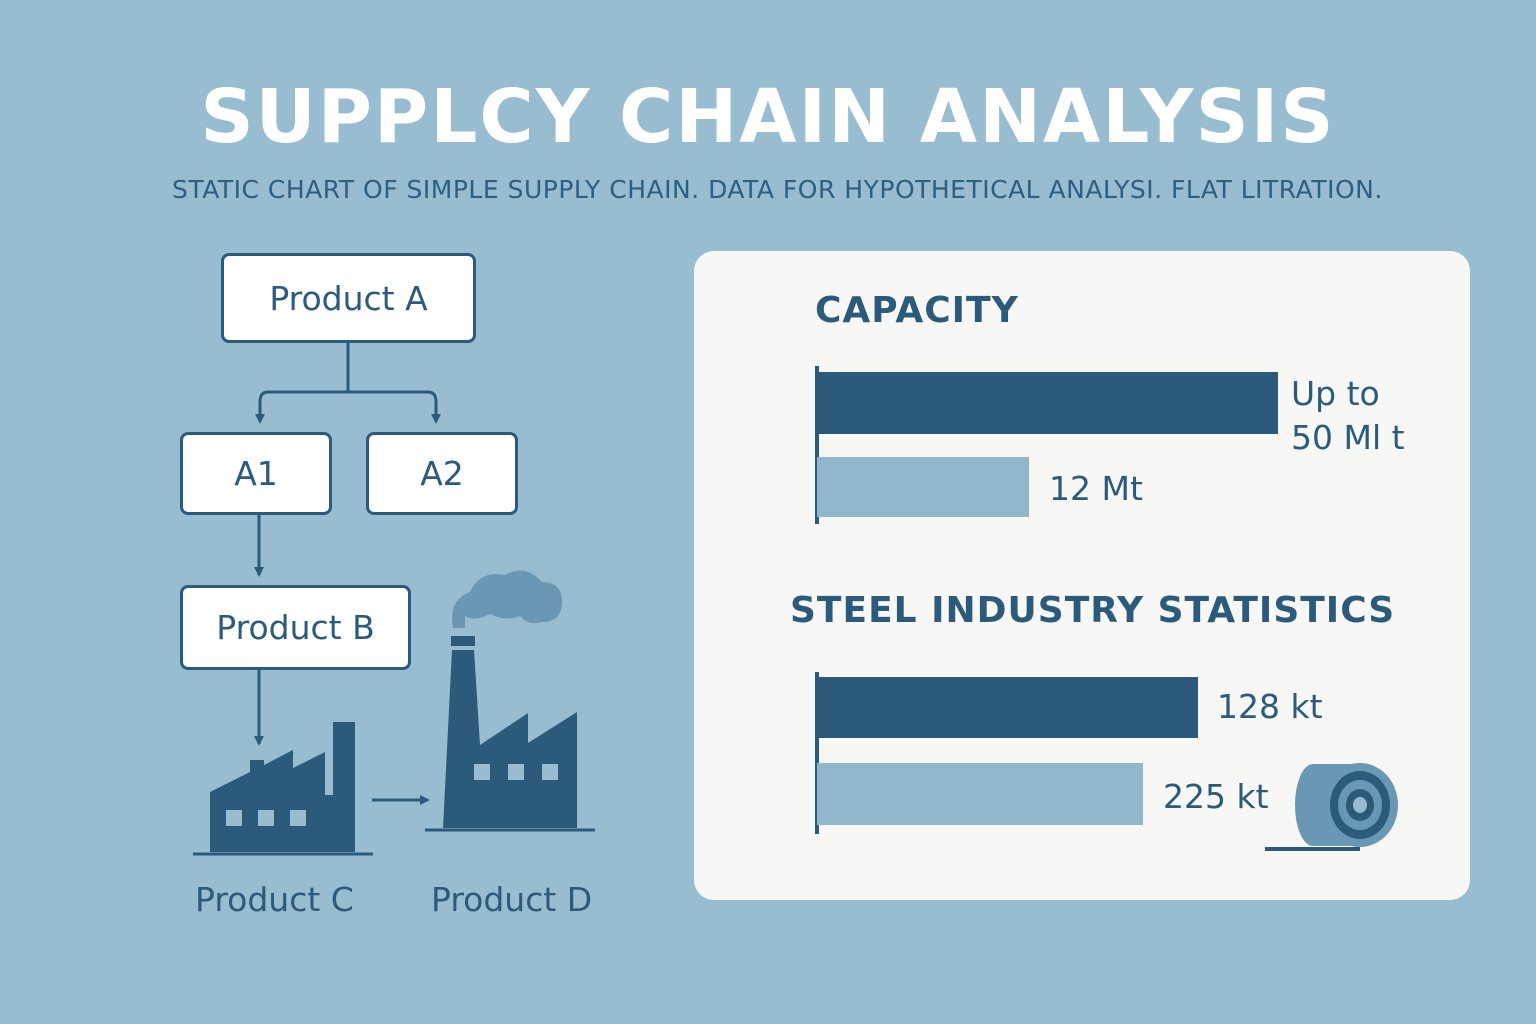 This screenshot has height=1024, width=1536. What do you see at coordinates (262, 407) in the screenshot?
I see `arrow-to-a1` at bounding box center [262, 407].